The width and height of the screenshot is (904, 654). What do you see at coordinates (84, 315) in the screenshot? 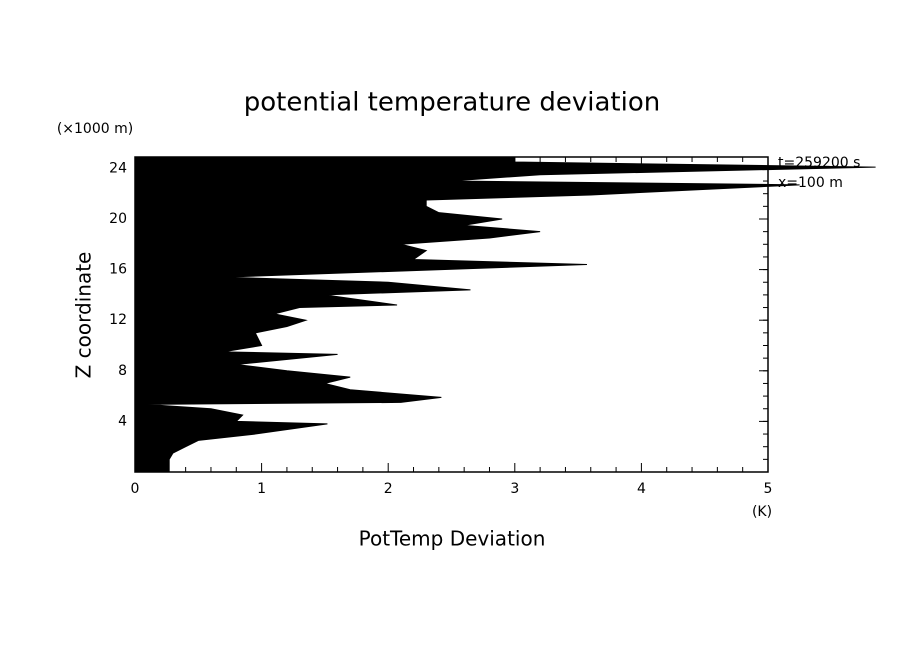
I see `y-axis-label: Z coordinate` at bounding box center [84, 315].